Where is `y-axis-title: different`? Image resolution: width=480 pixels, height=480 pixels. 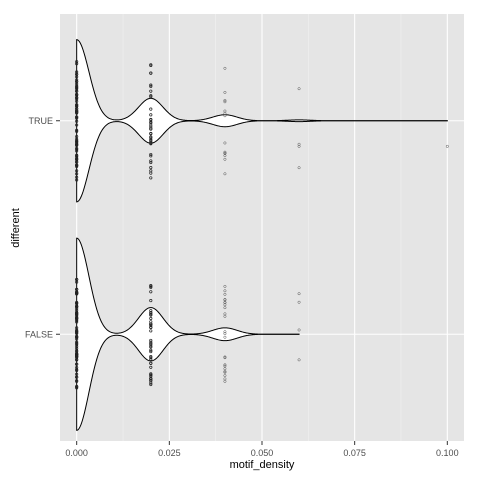
y-axis-title: different is located at coordinates (16, 228).